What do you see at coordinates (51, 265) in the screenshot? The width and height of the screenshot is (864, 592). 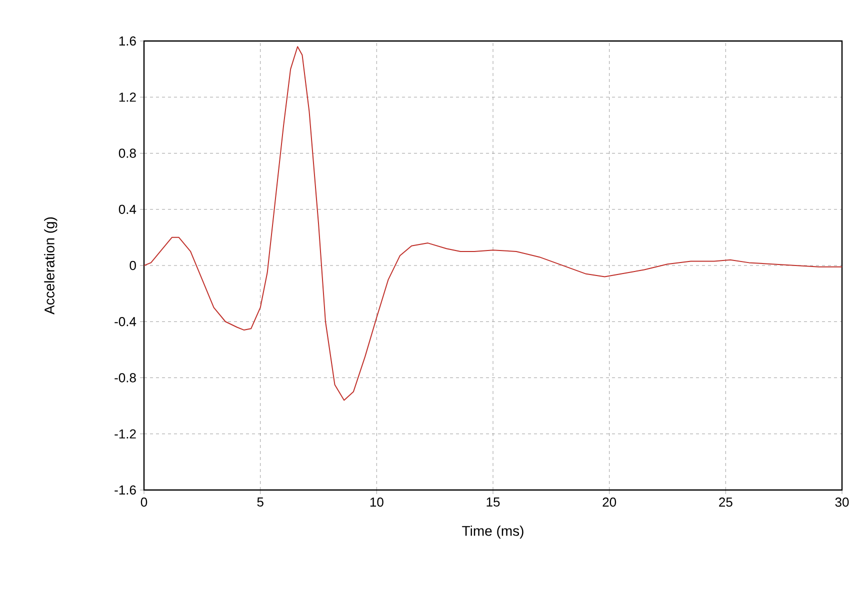 I see `y-axis-title: Acceleration (g)` at bounding box center [51, 265].